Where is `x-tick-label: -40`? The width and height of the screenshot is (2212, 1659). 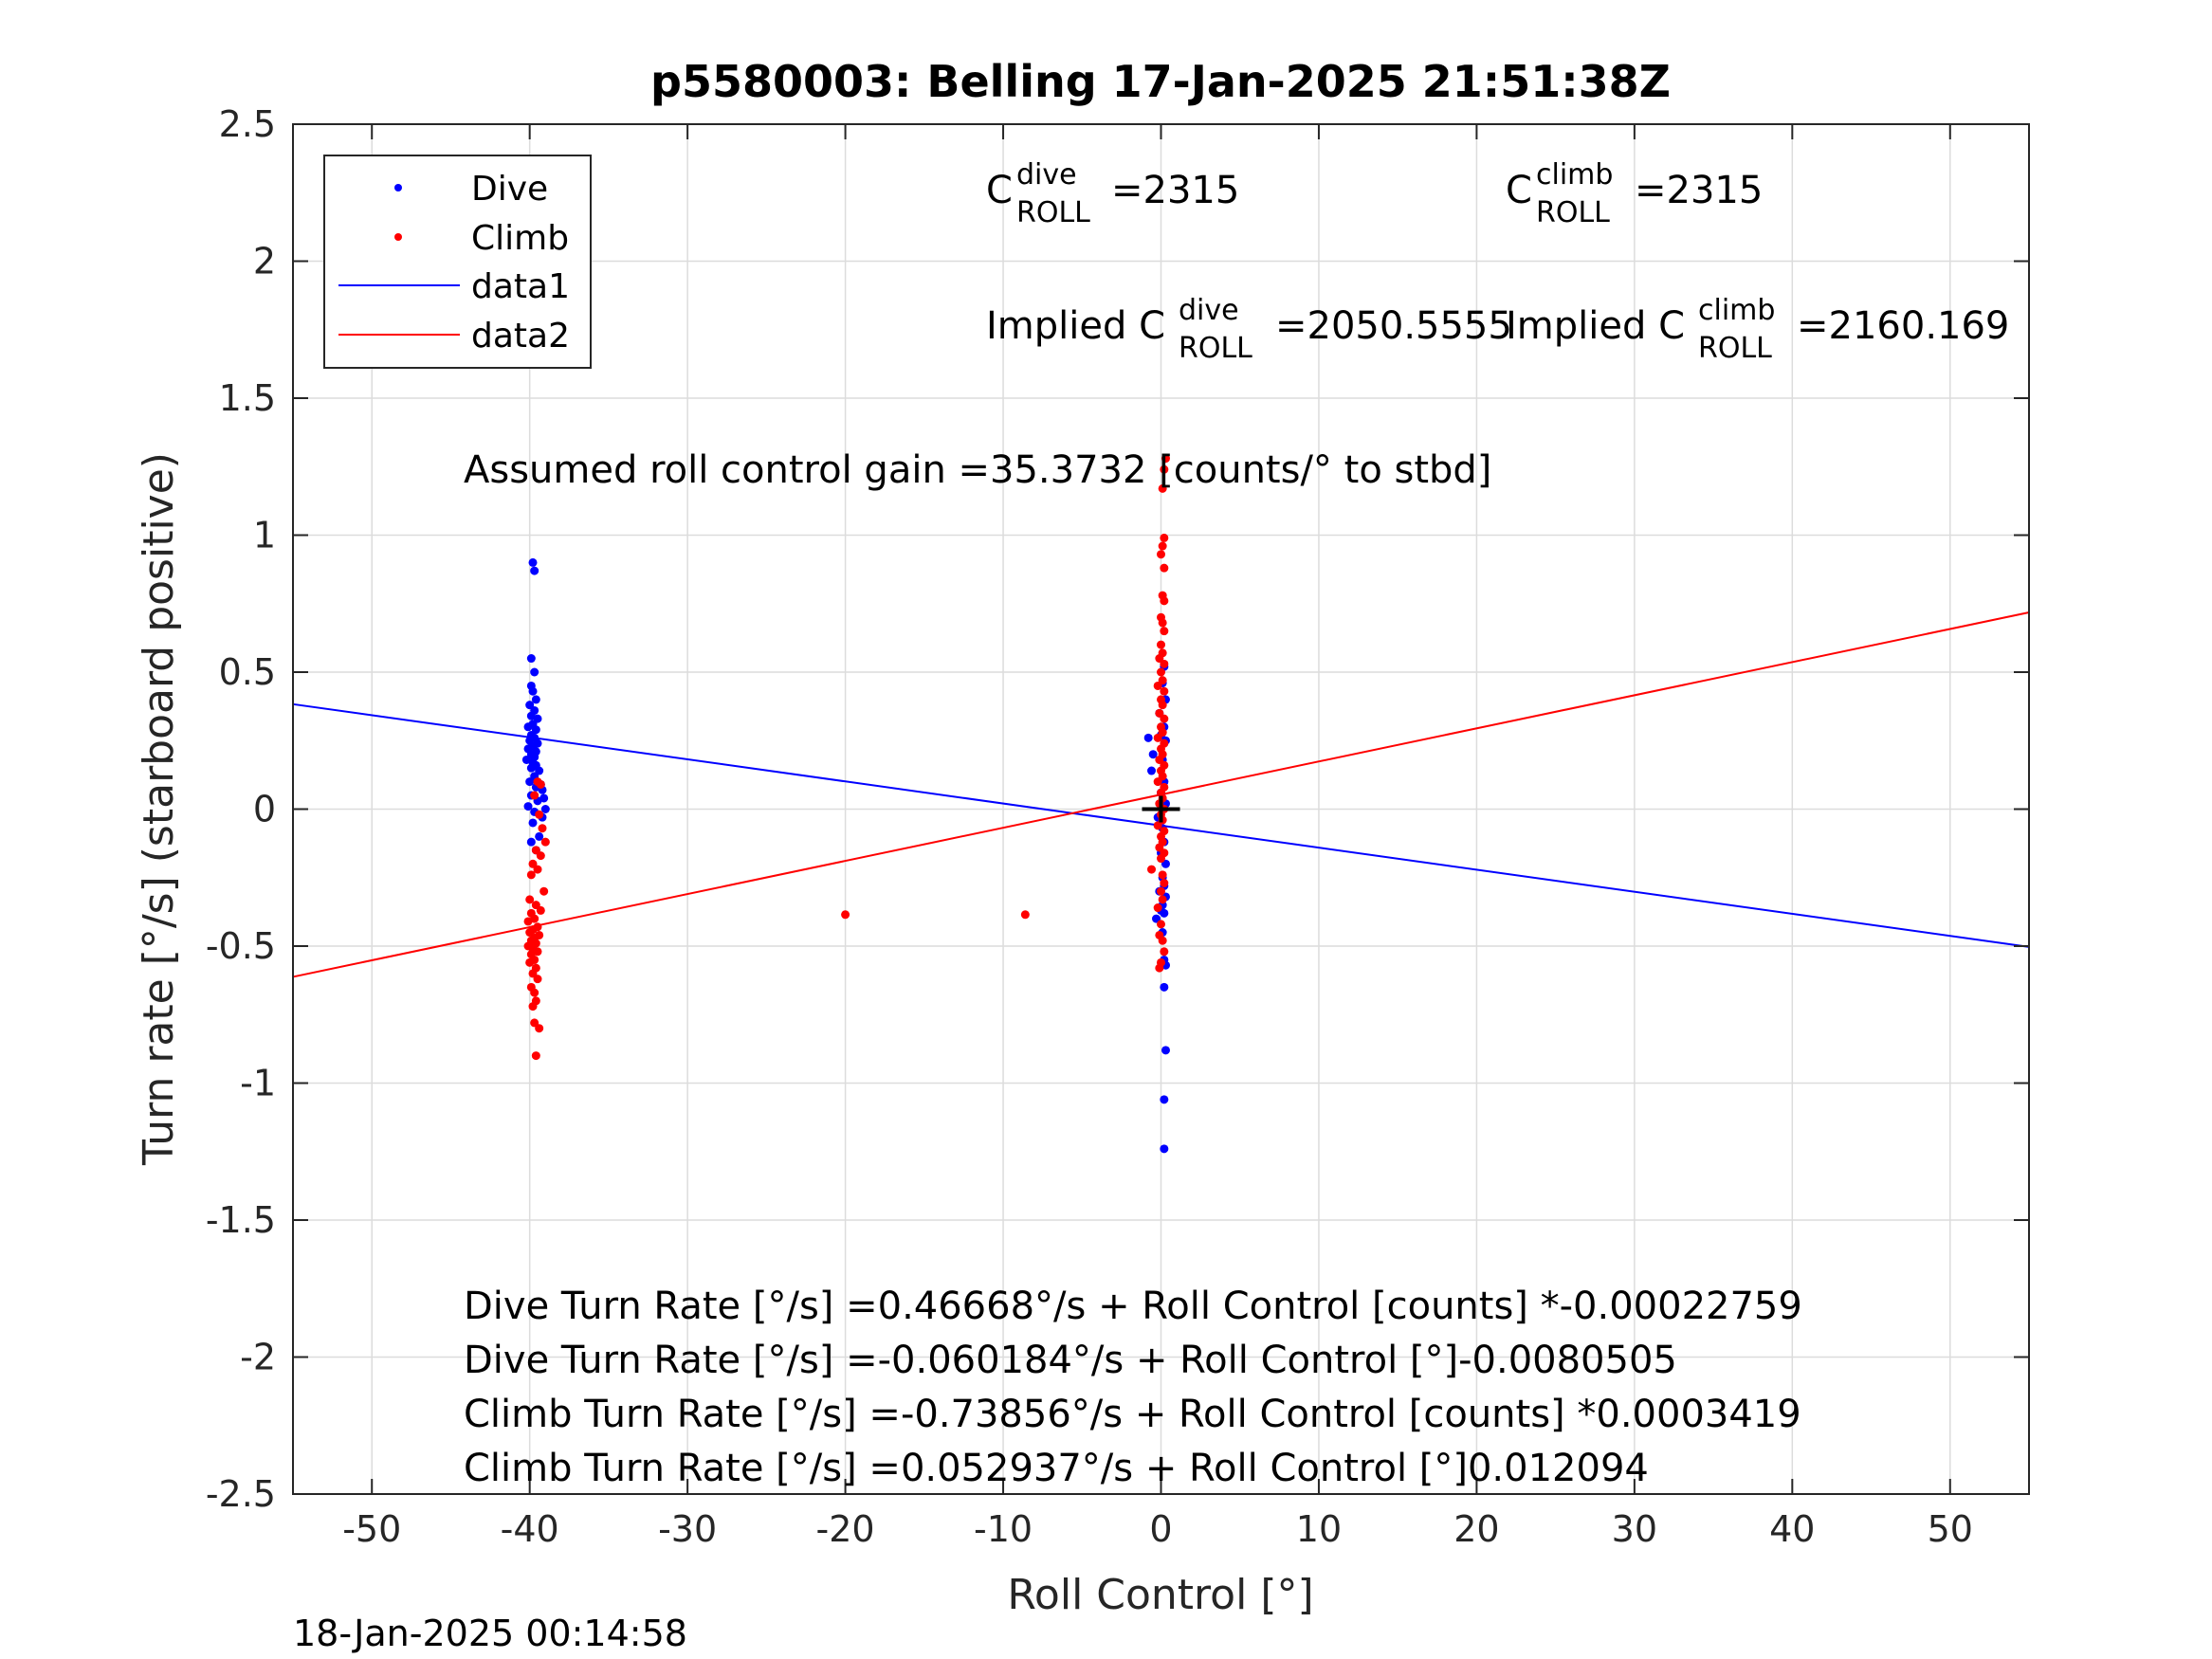 x-tick-label: -40 is located at coordinates (530, 1529).